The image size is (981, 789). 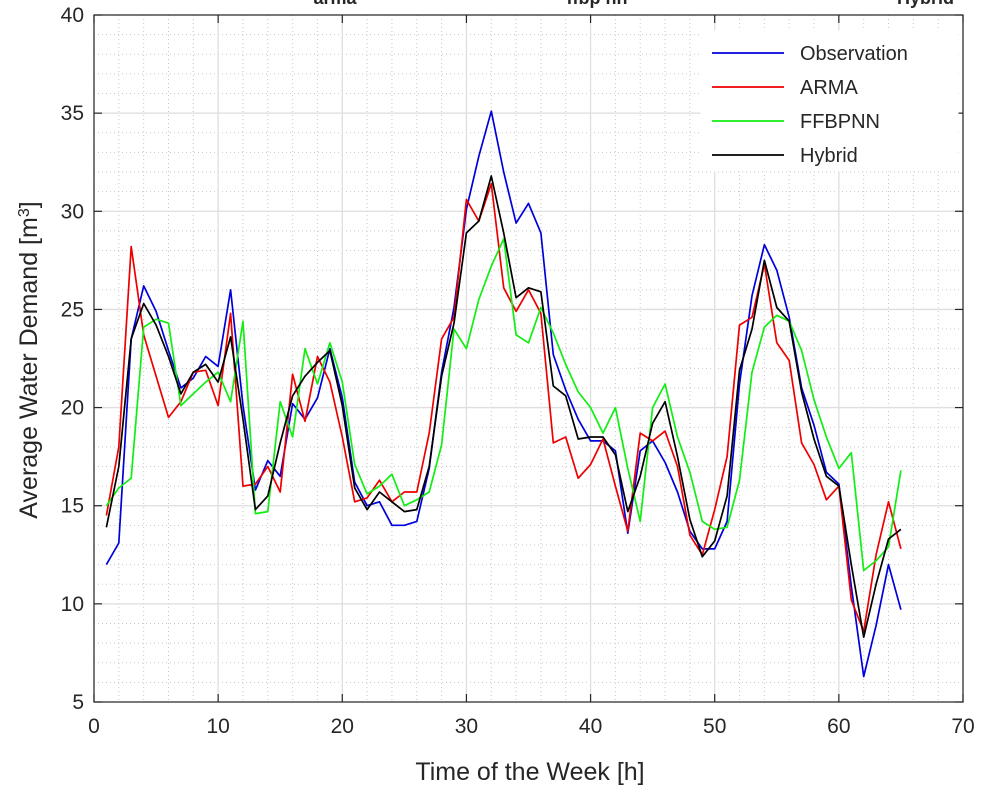 What do you see at coordinates (72, 309) in the screenshot?
I see `y-tick-label: 25` at bounding box center [72, 309].